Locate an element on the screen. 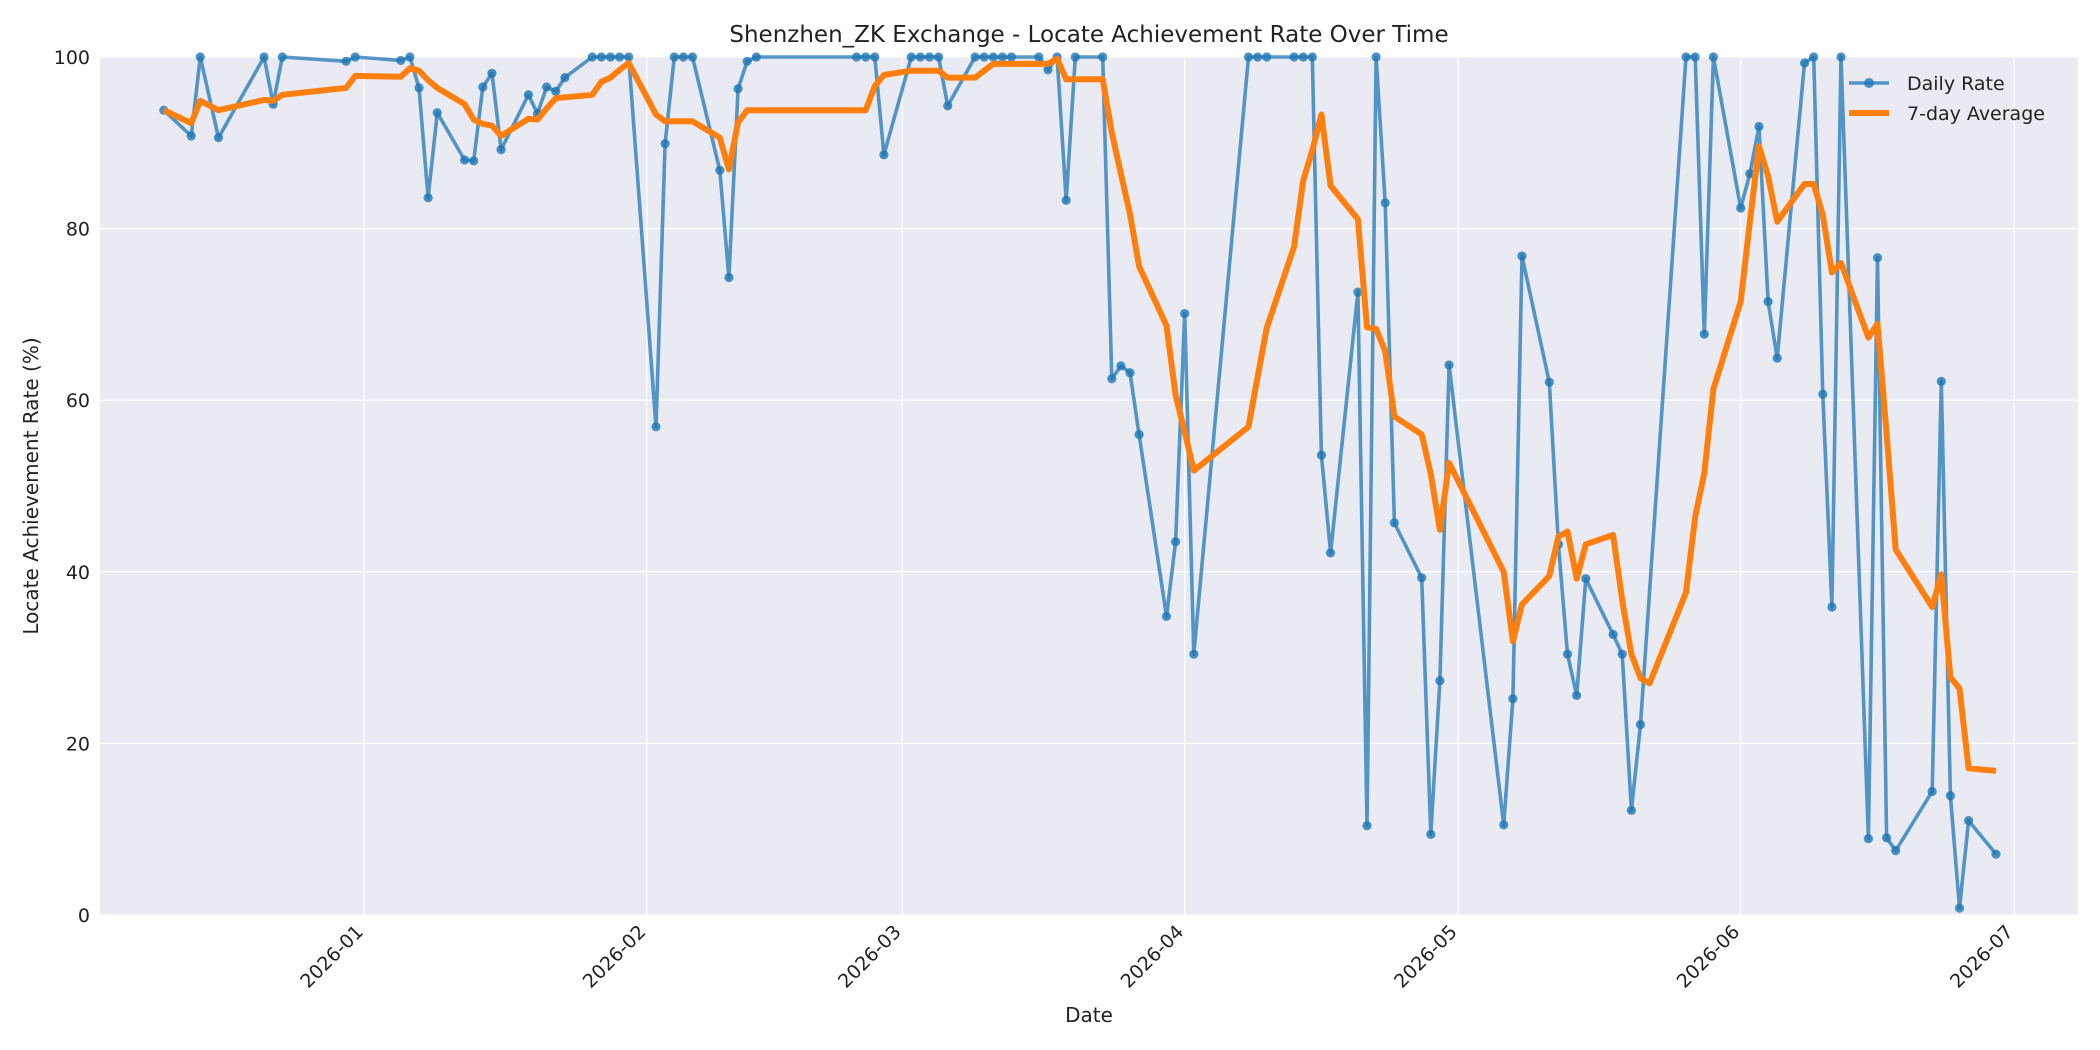 This screenshot has height=1050, width=2100. y-tick-label: 40 is located at coordinates (78, 573).